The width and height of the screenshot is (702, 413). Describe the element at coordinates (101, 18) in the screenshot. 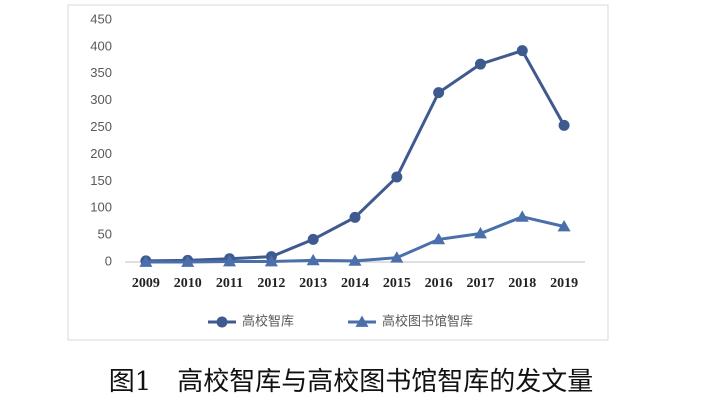

I see `y-tick-label: 450` at that location.